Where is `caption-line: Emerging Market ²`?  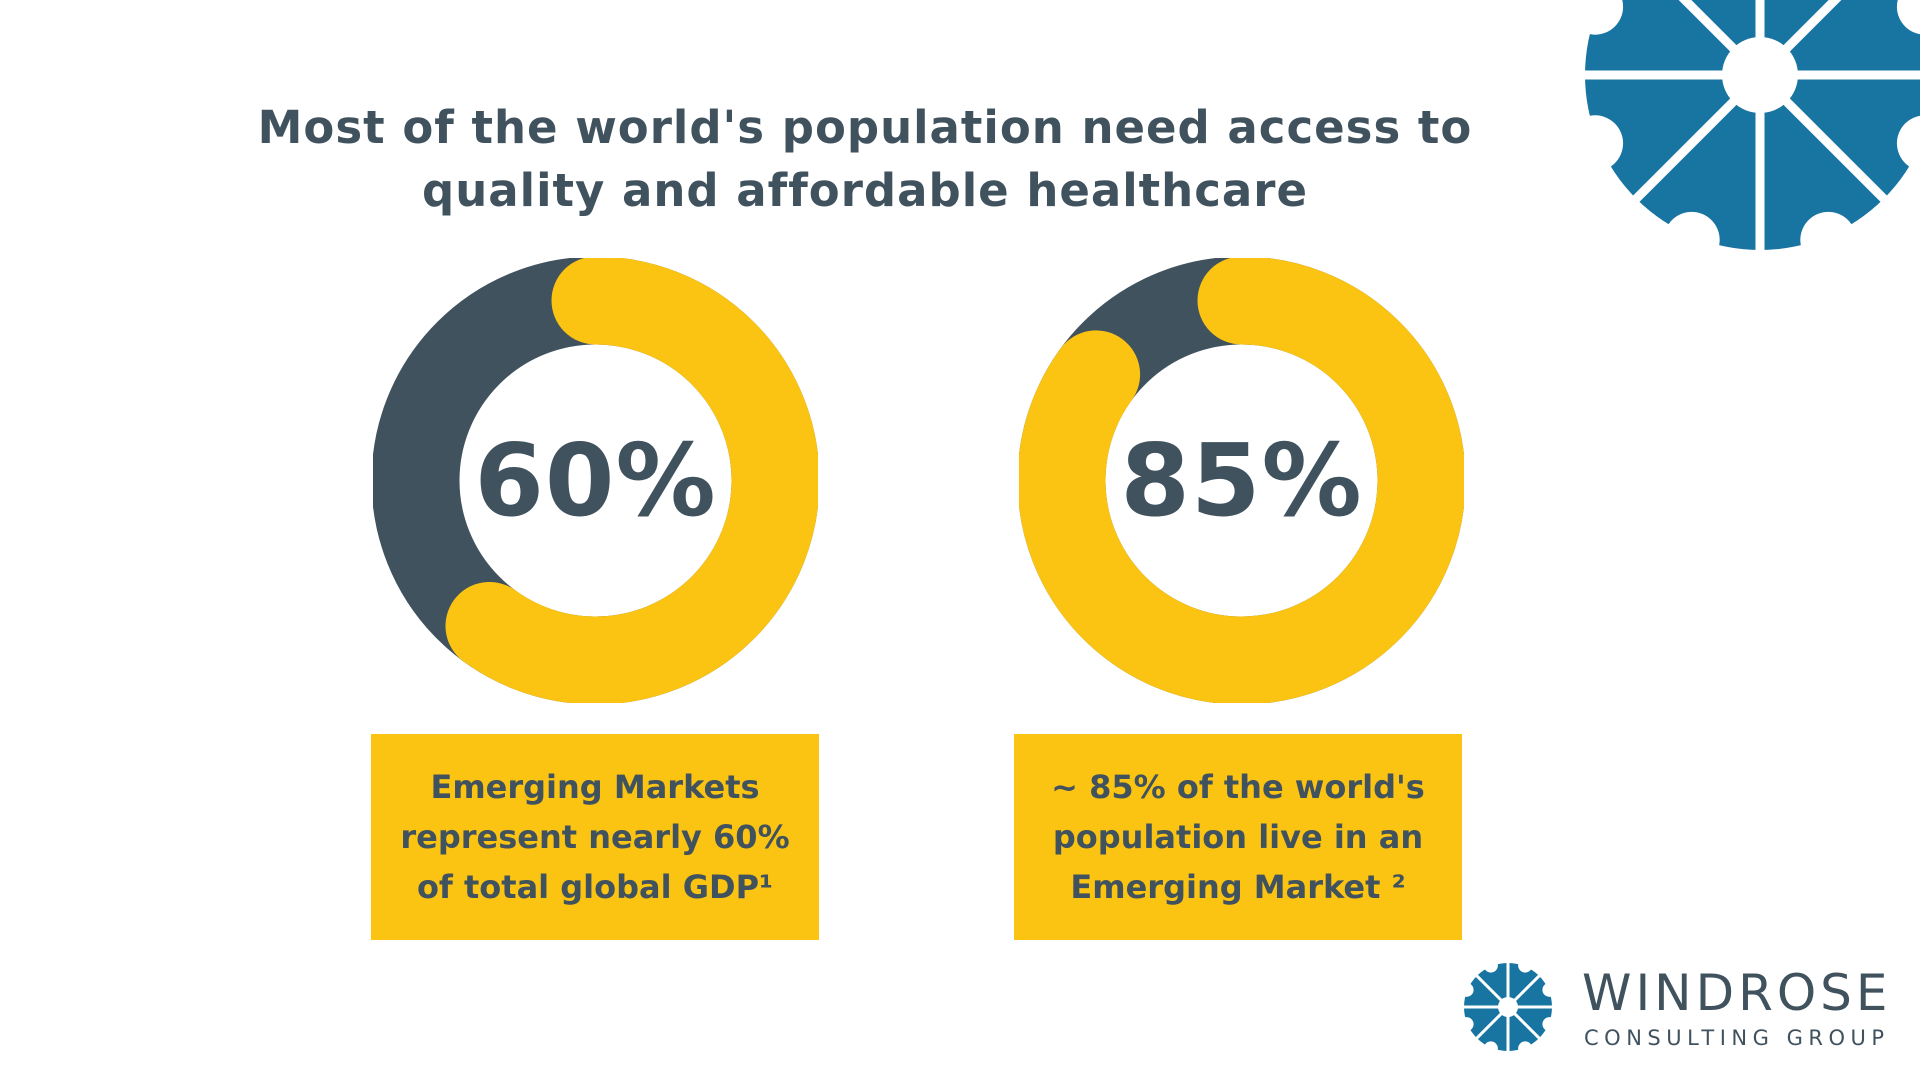 caption-line: Emerging Market ² is located at coordinates (1238, 887).